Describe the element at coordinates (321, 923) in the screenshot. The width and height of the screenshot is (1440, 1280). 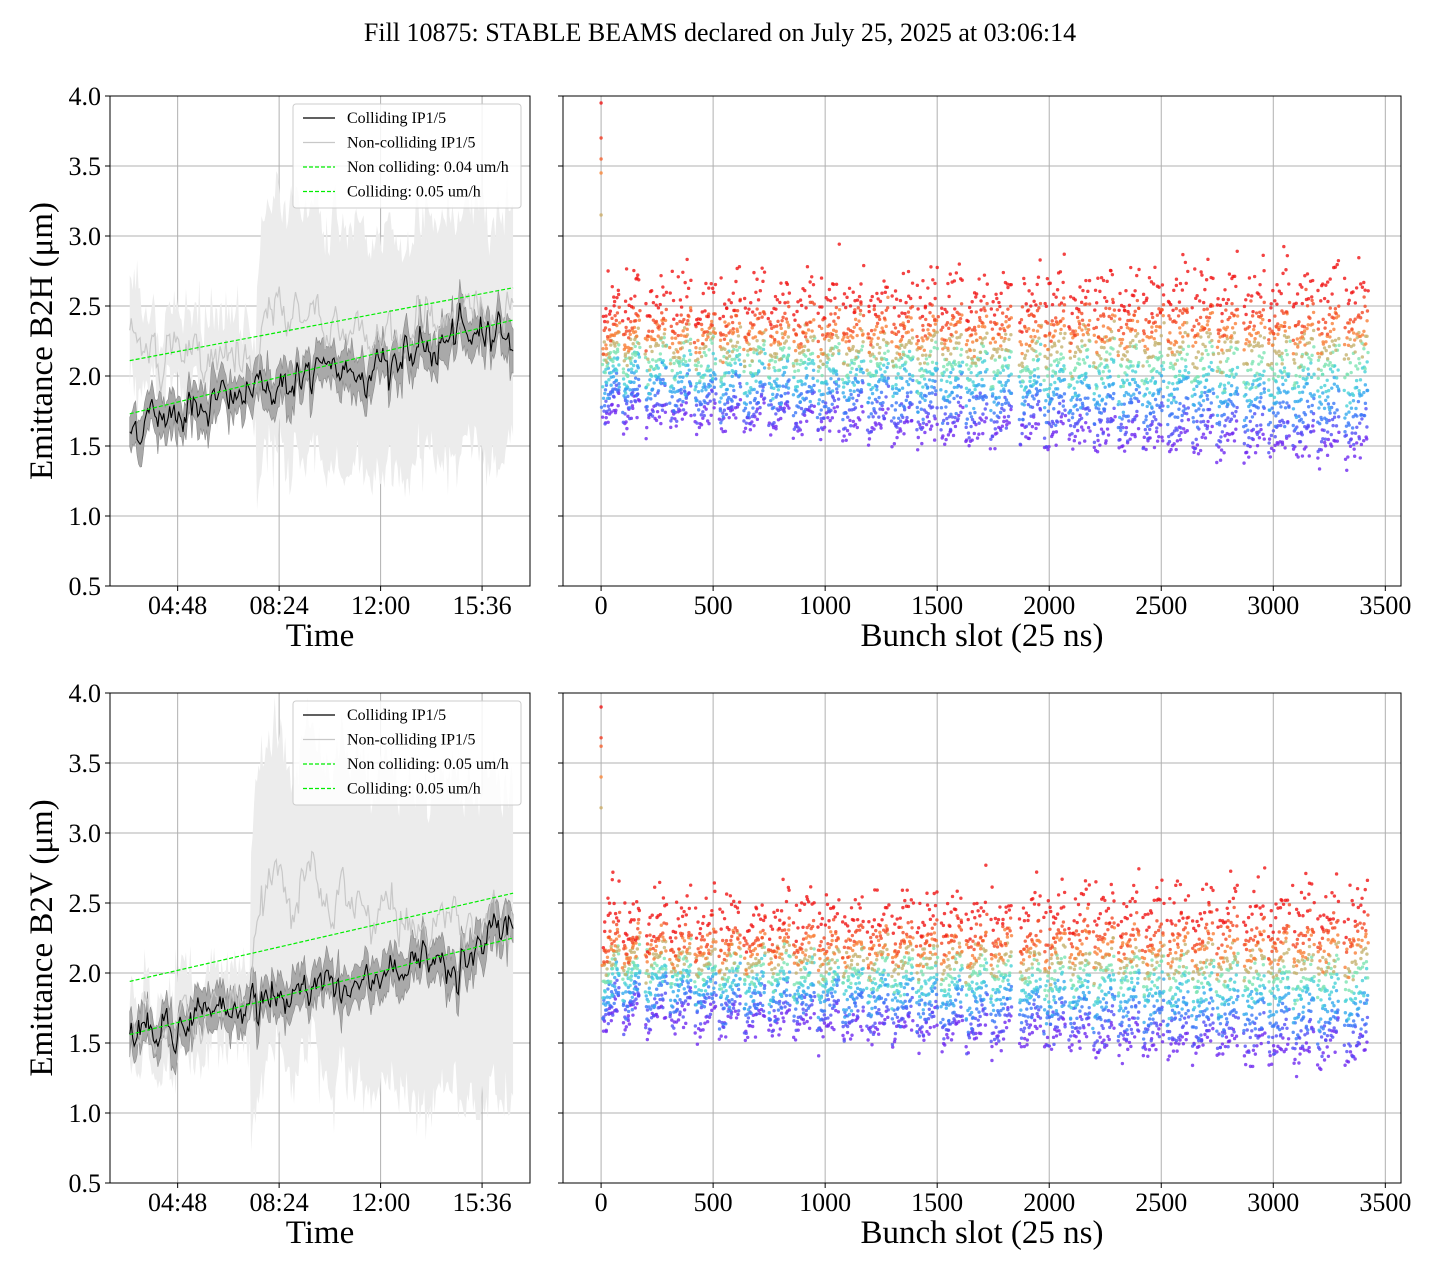
I see `noncolliding-band` at that location.